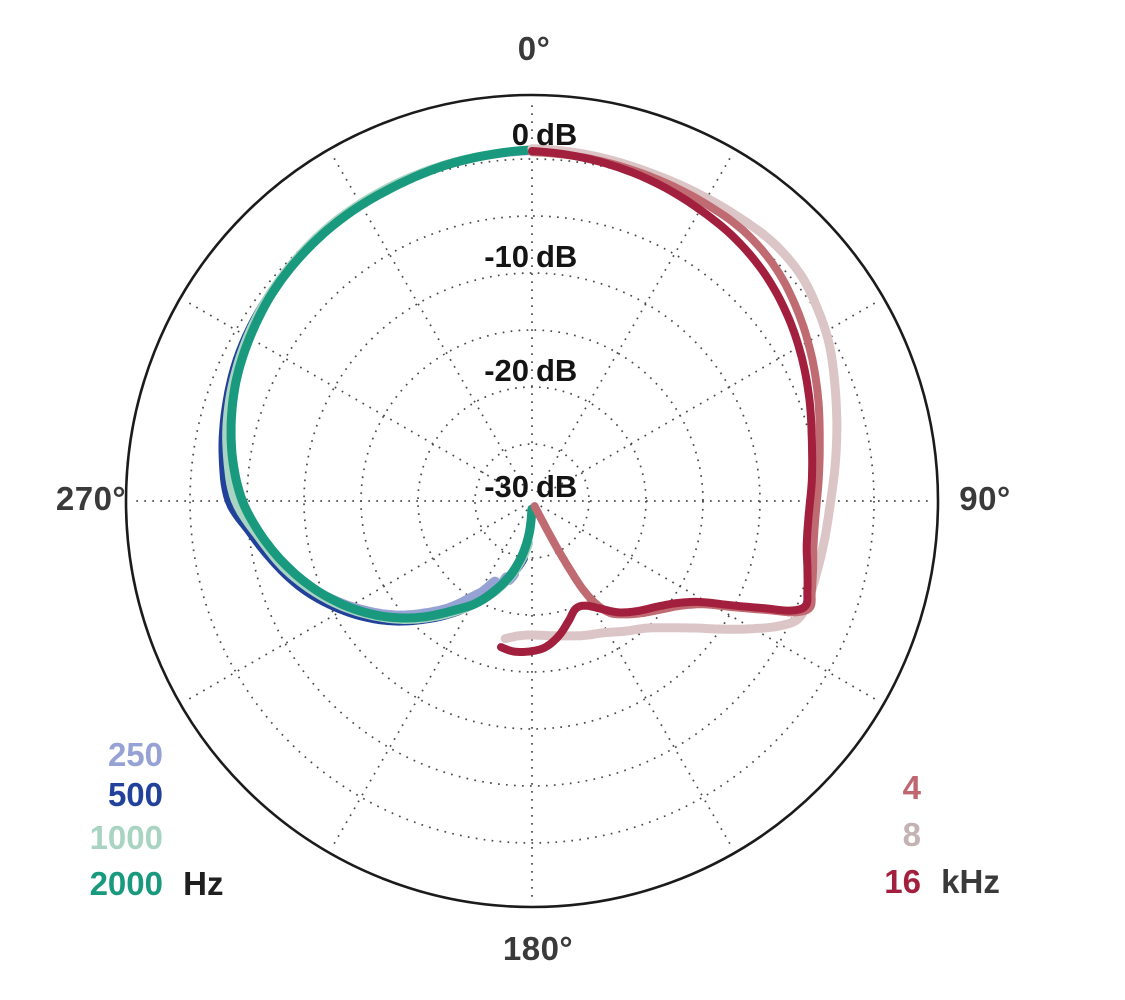 The width and height of the screenshot is (1125, 1000). What do you see at coordinates (506, 256) in the screenshot?
I see `radial-tick-value: -10` at bounding box center [506, 256].